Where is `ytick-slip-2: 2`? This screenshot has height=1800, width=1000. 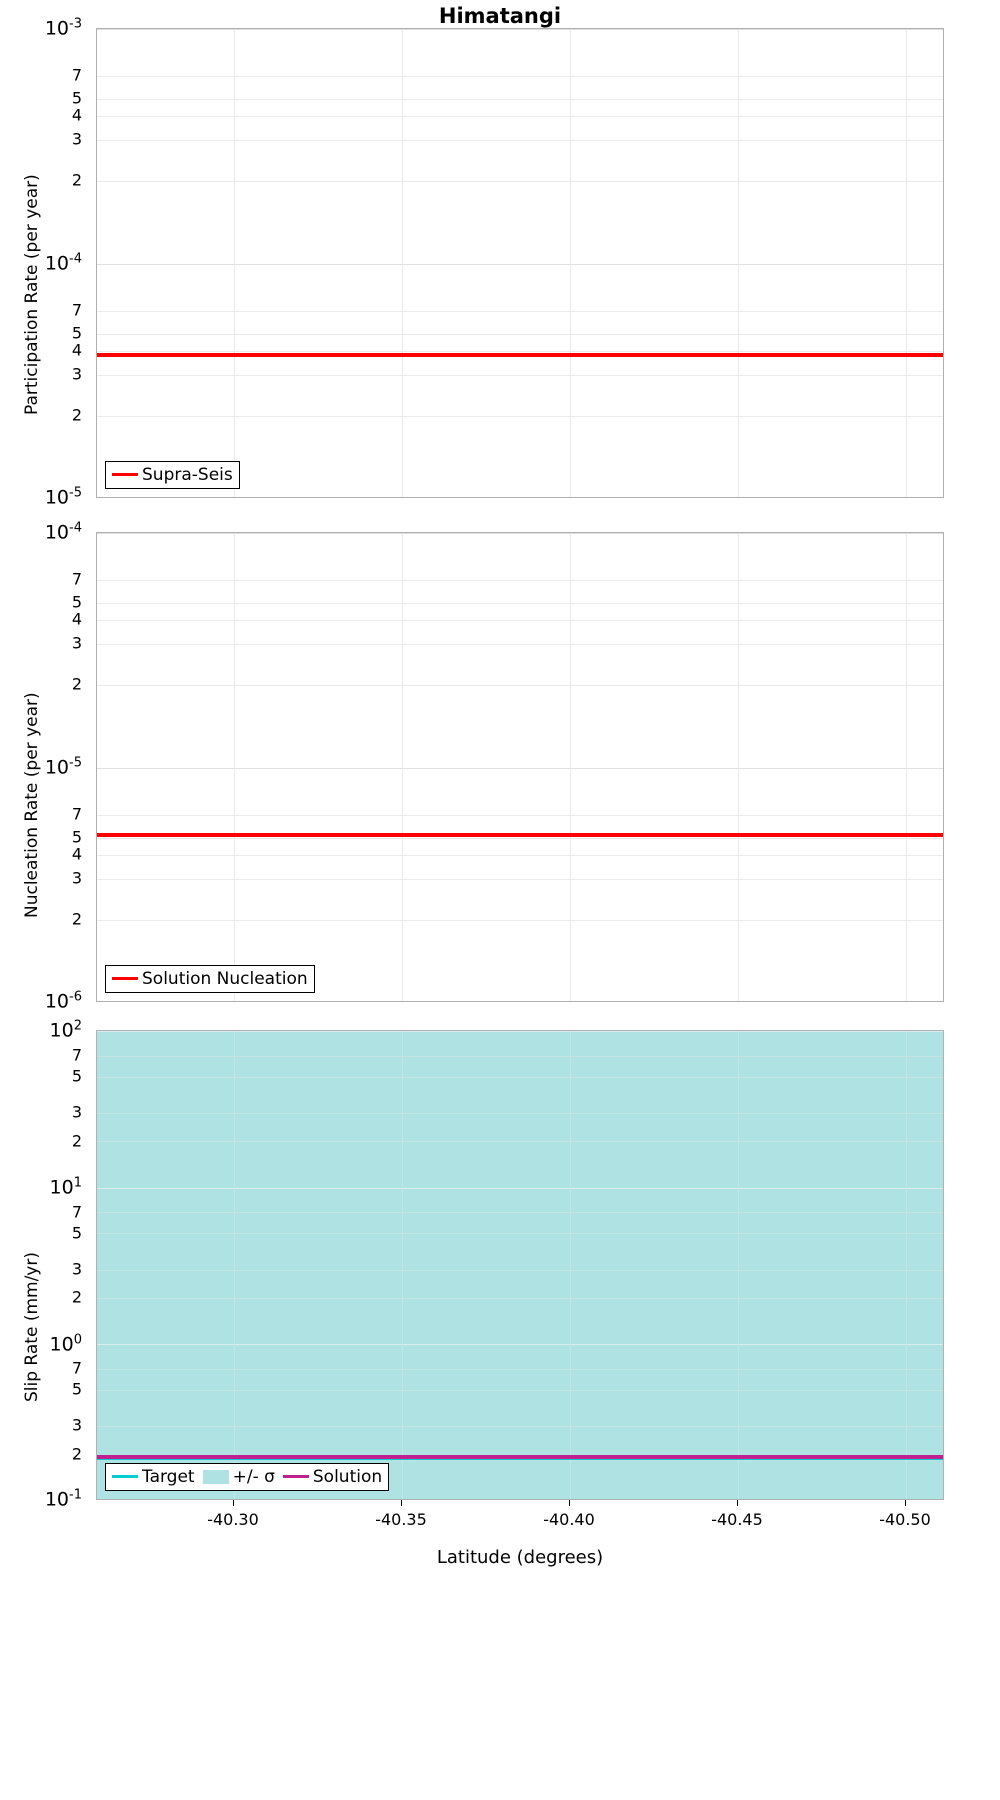
ytick-slip-2: 2 is located at coordinates (76, 1297).